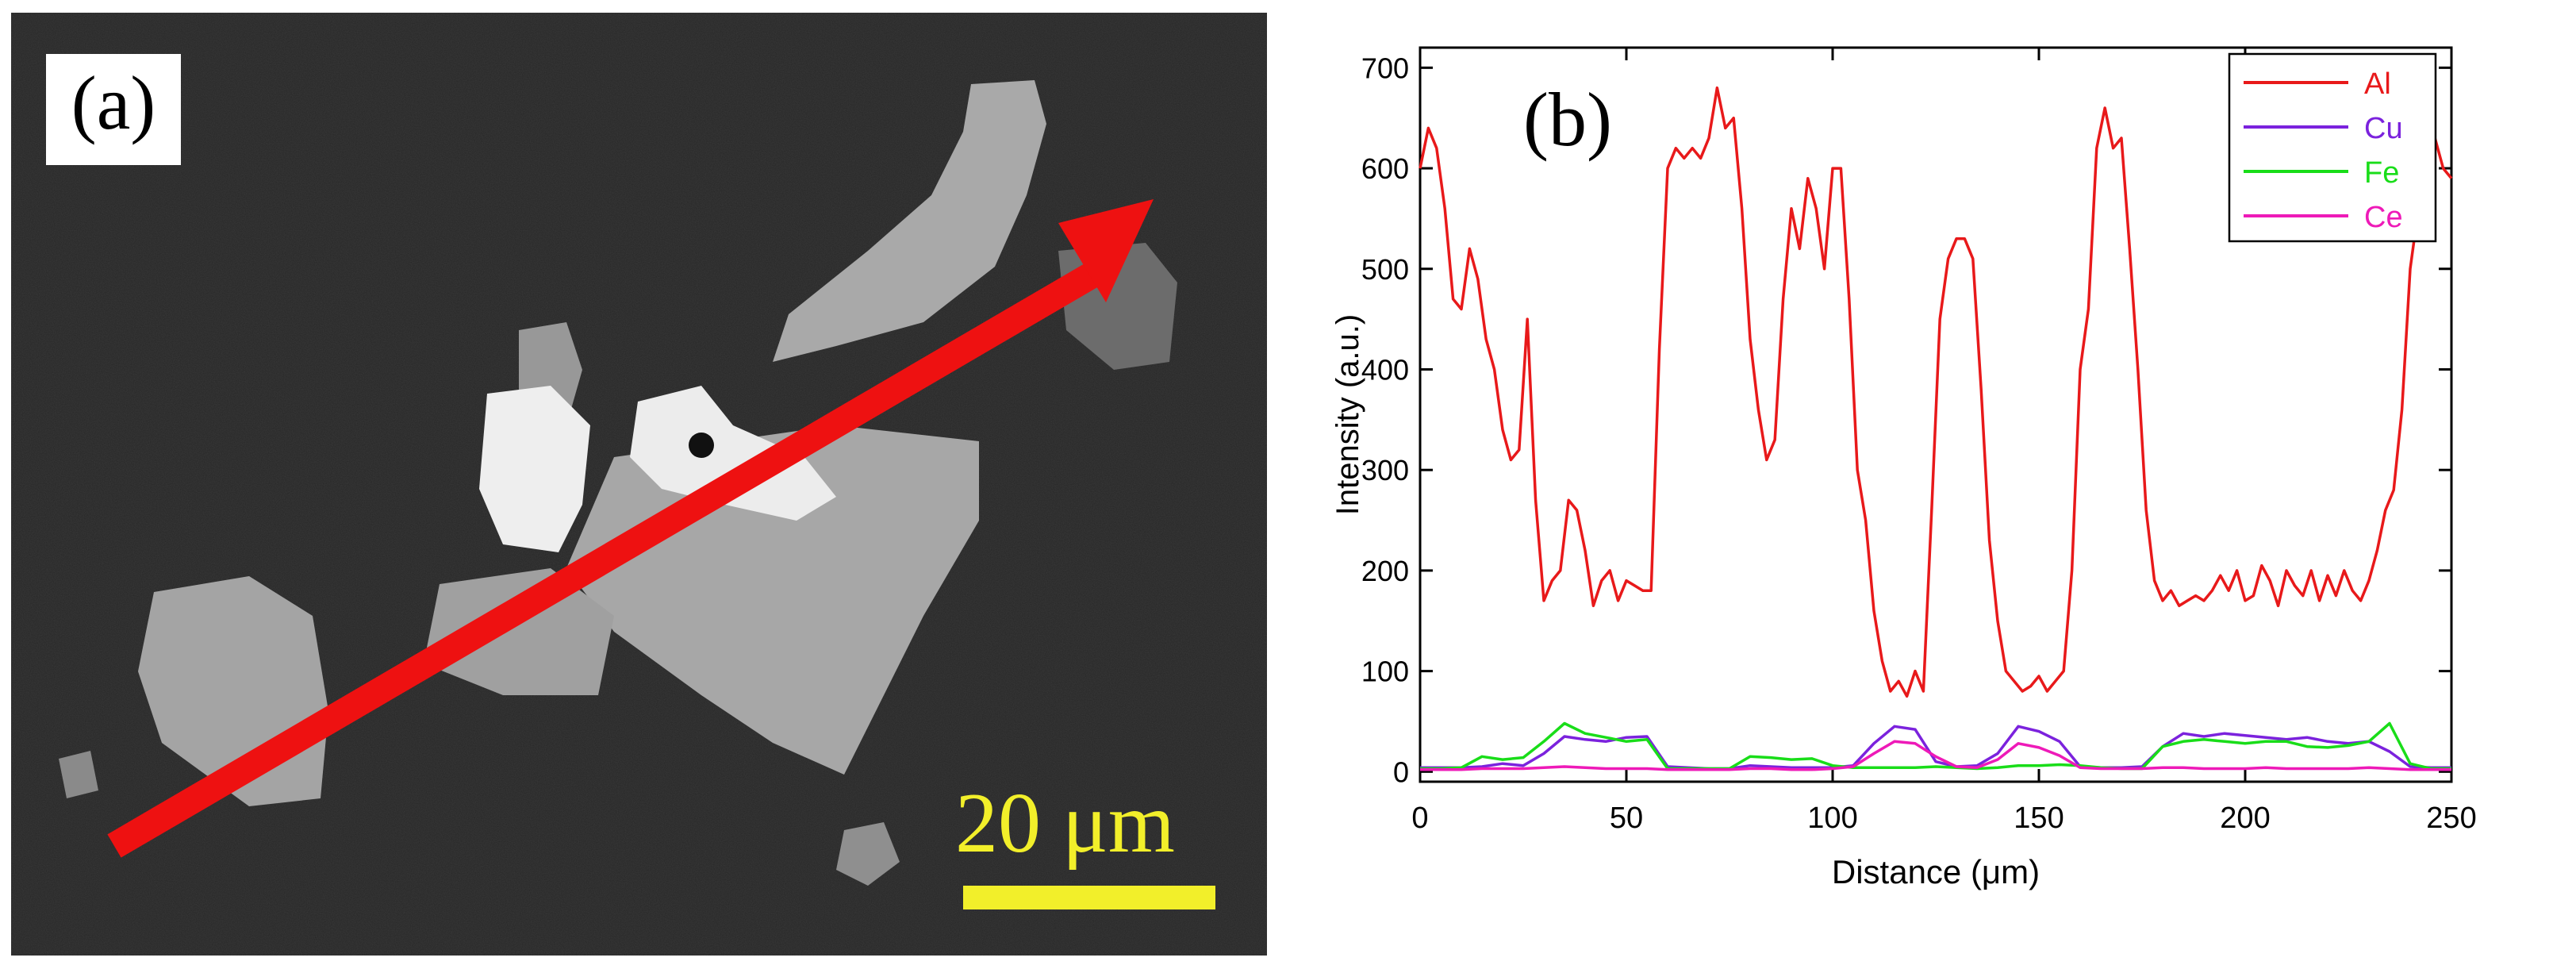 This screenshot has height=969, width=2576. What do you see at coordinates (2245, 818) in the screenshot?
I see `x-tick-label: 200` at bounding box center [2245, 818].